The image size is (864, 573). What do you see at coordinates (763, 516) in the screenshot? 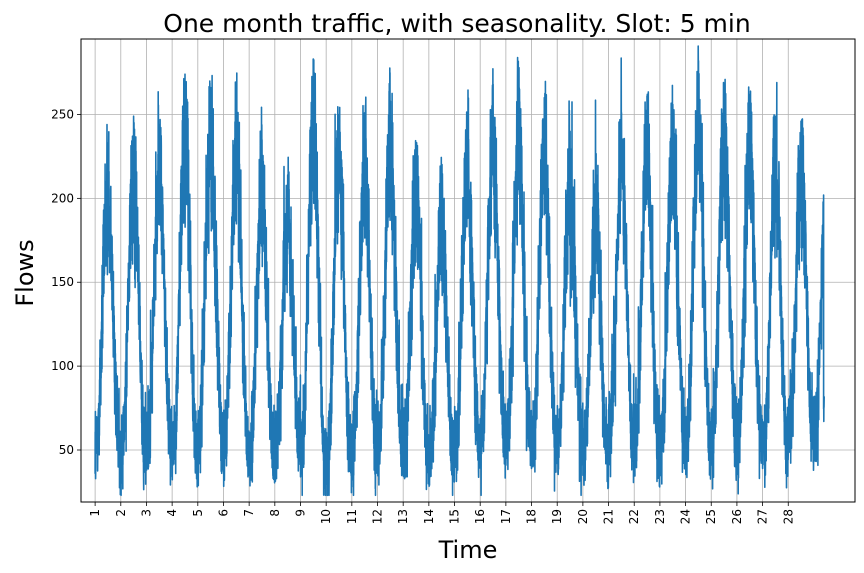
I see `x-tick-label: 27` at bounding box center [763, 516].